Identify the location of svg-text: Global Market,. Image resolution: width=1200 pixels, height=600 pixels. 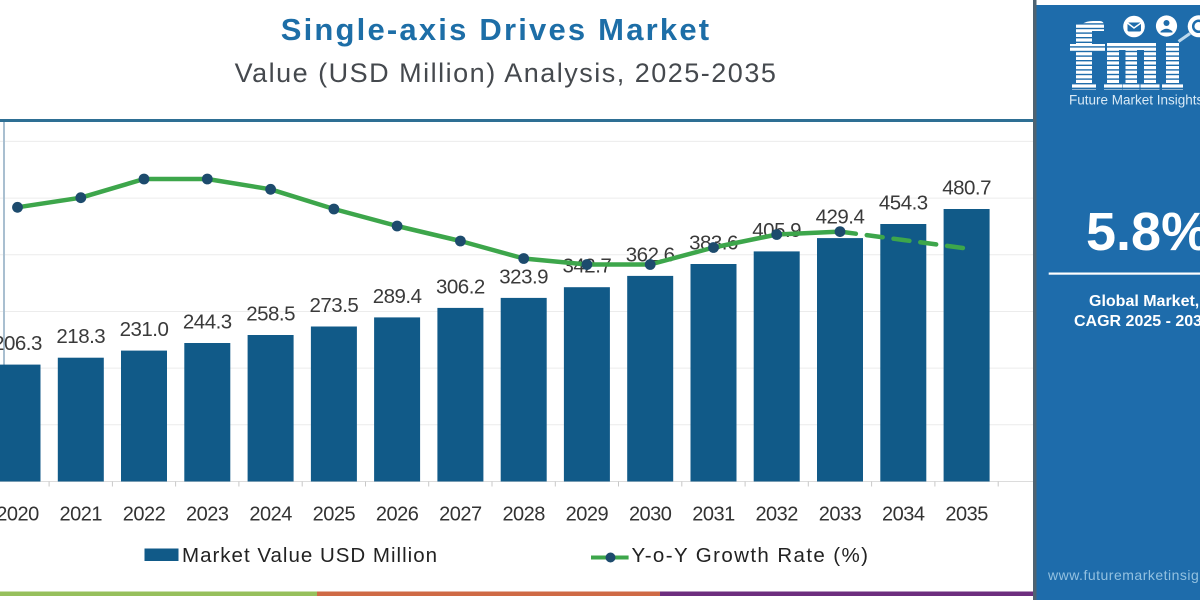
(1144, 301).